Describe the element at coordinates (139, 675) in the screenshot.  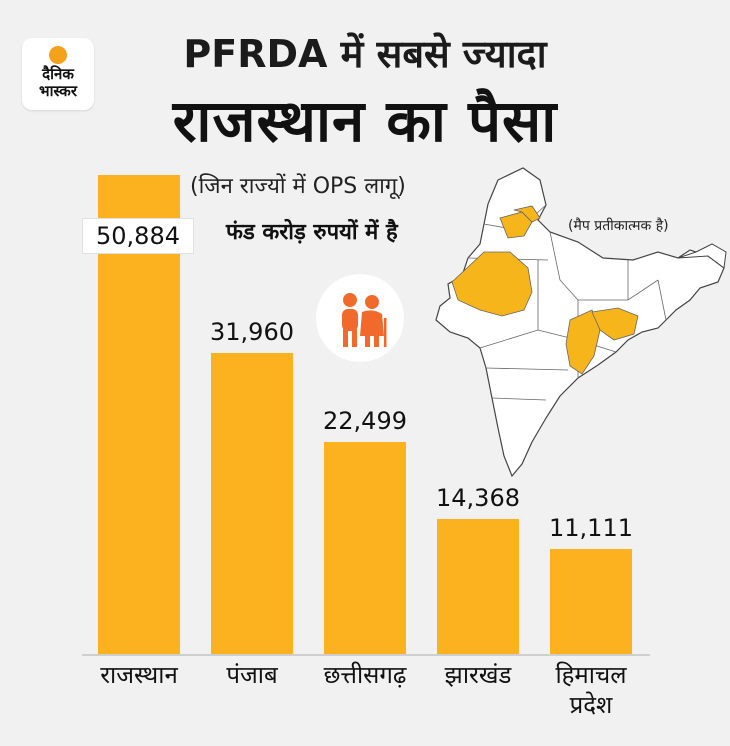
I see `category-label-1: राजस्थान` at that location.